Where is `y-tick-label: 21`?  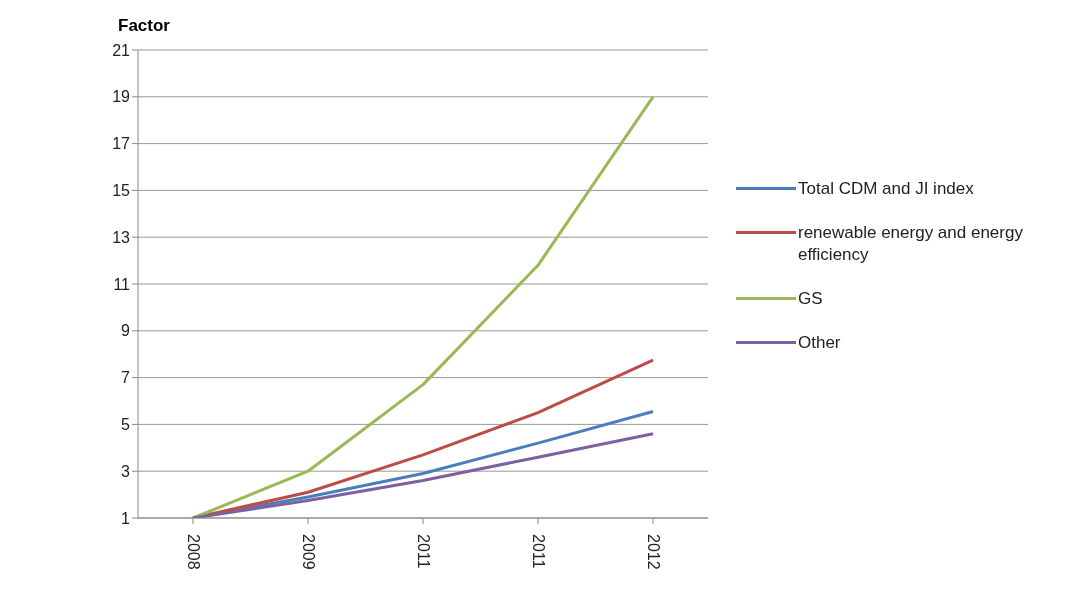 y-tick-label: 21 is located at coordinates (121, 50).